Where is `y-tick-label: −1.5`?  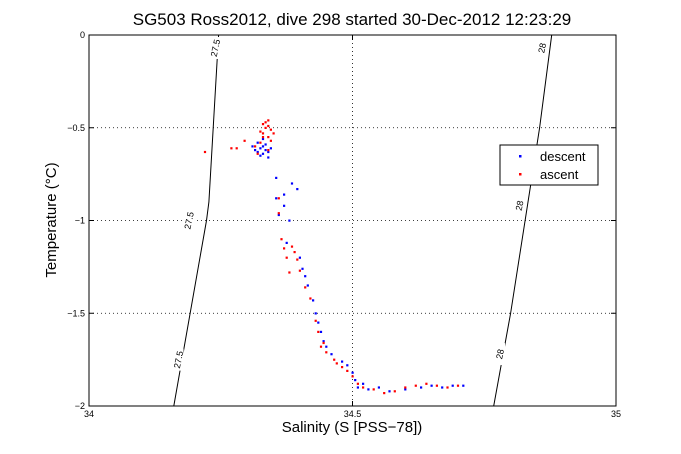
y-tick-label: −1.5 is located at coordinates (76, 313).